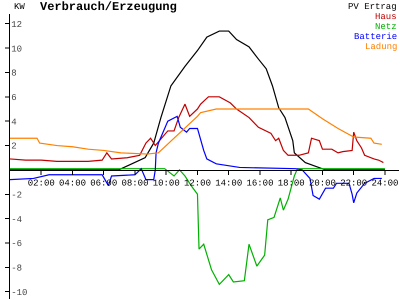 The height and width of the screenshot is (300, 400). What do you see at coordinates (16, 244) in the screenshot?
I see `y-tick-label: -6` at bounding box center [16, 244].